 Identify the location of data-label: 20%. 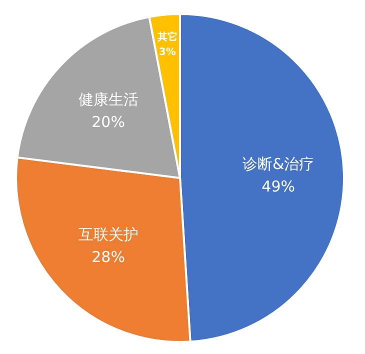
(108, 122).